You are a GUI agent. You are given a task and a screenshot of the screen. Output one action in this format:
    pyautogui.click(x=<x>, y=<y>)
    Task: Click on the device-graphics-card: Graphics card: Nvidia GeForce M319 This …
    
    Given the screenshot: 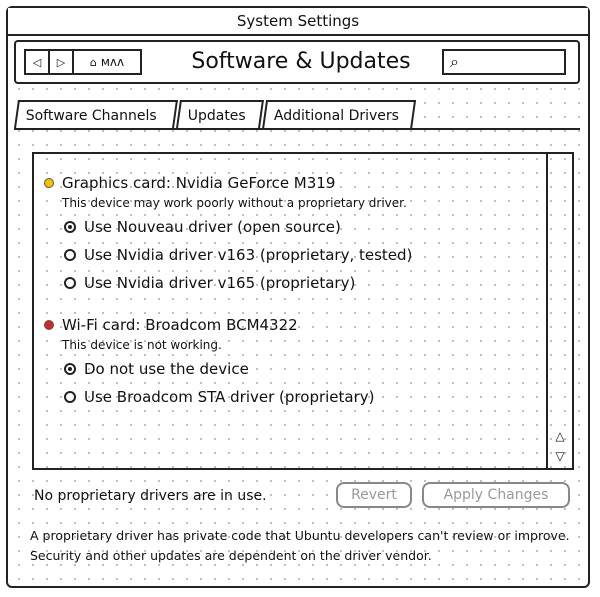 What is the action you would take?
    pyautogui.click(x=228, y=233)
    